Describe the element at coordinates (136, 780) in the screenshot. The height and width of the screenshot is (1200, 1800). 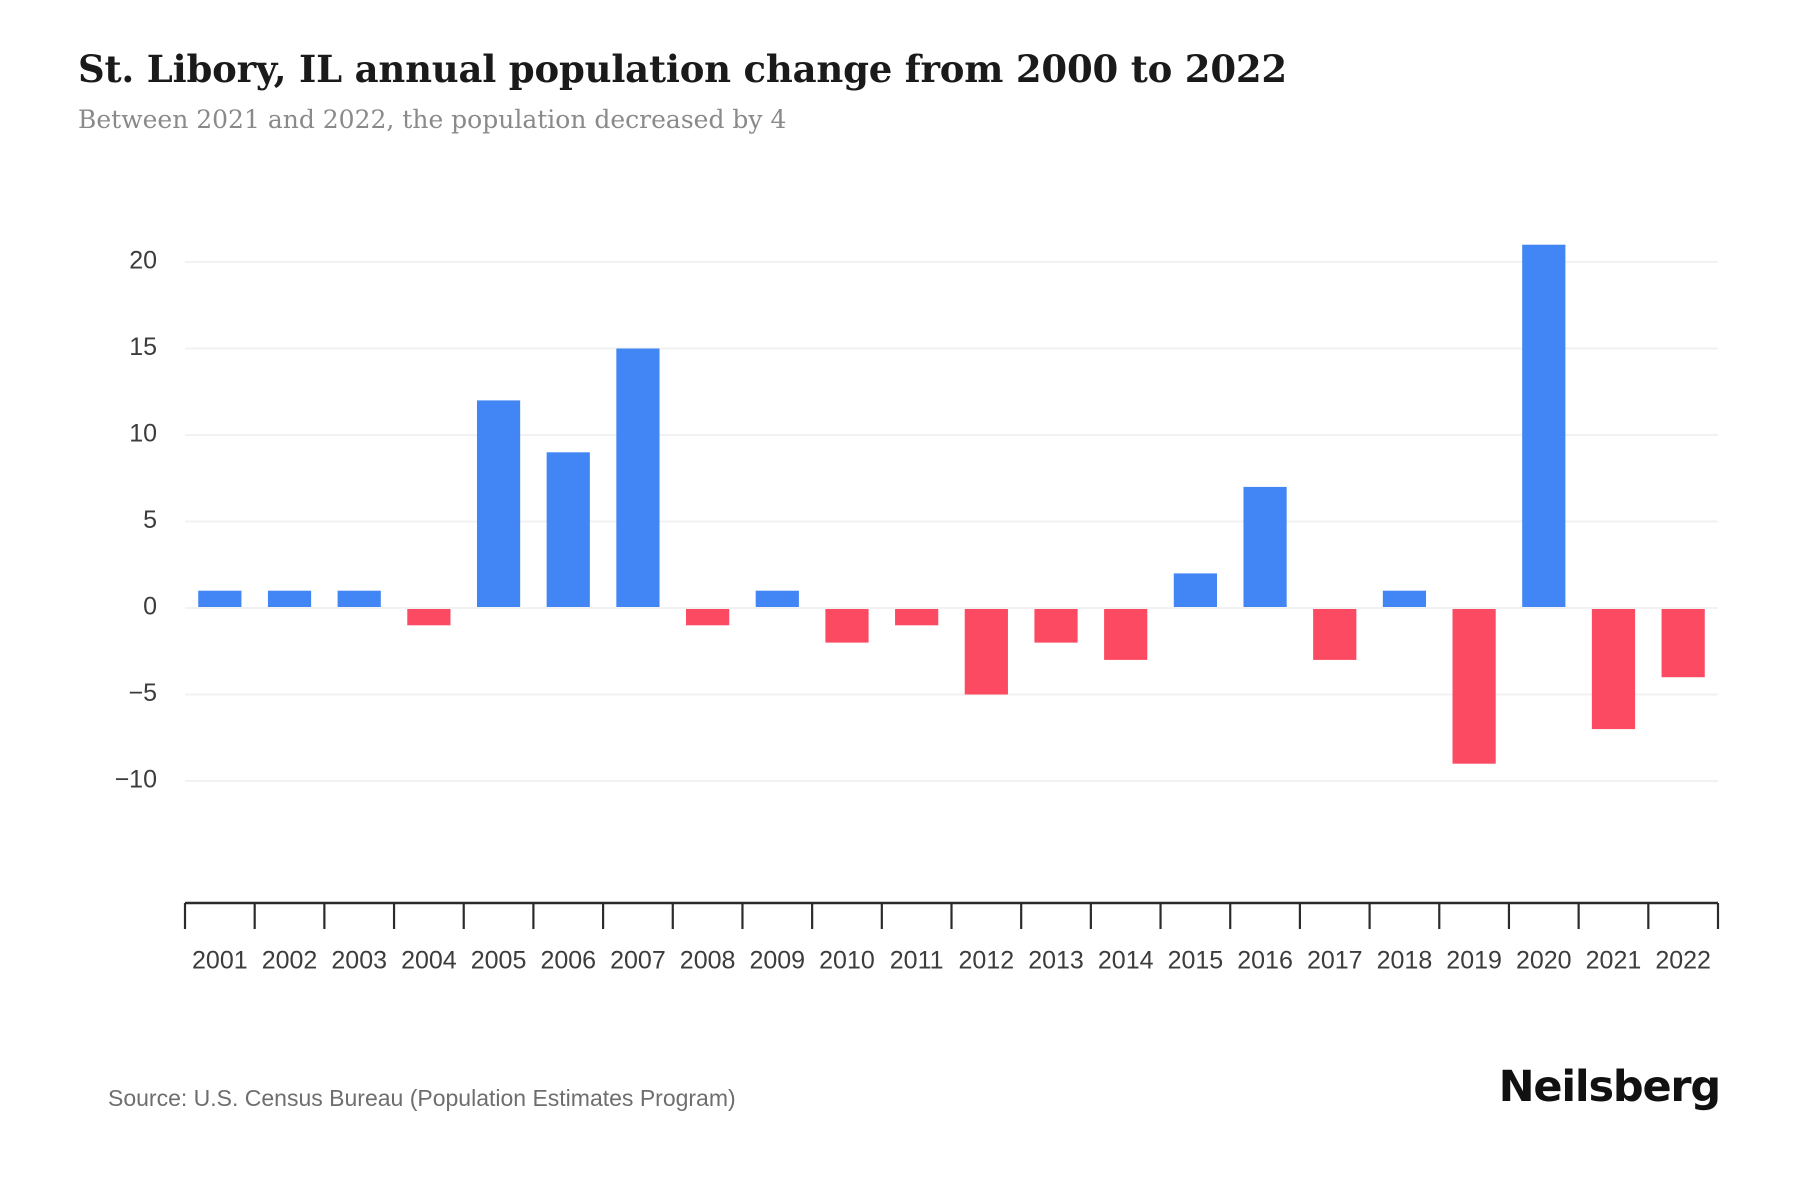
I see `y-axis-tick-label: −10` at that location.